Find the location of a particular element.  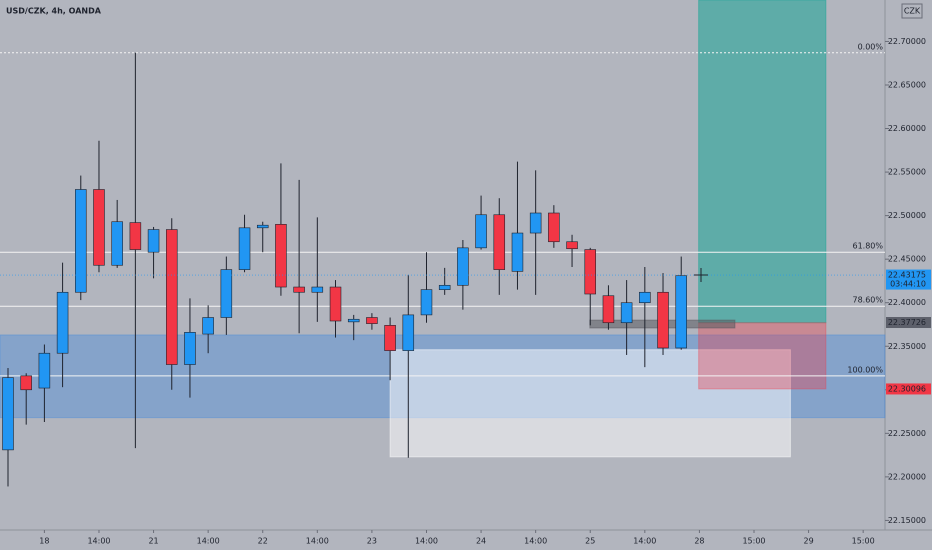

x-tick-label: 18 is located at coordinates (44, 541).